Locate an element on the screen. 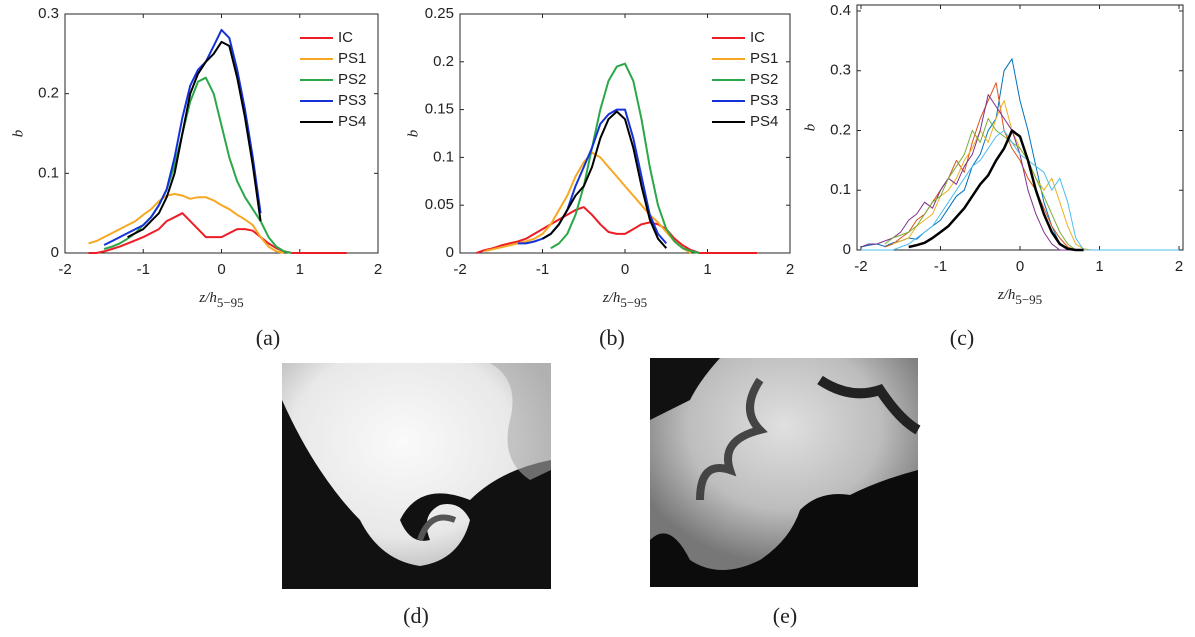  panel-label: (d) is located at coordinates (416, 615).